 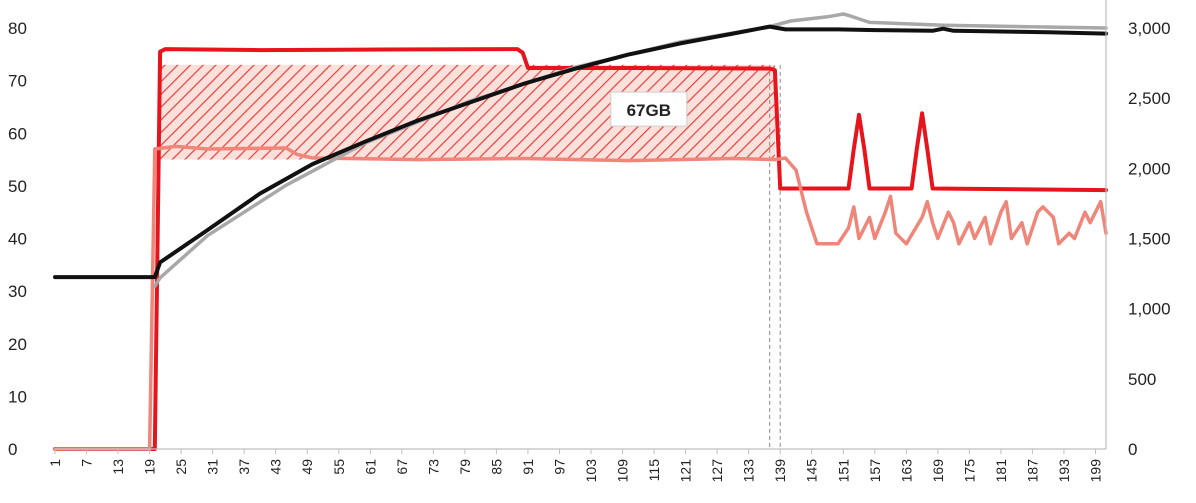 What do you see at coordinates (591, 471) in the screenshot?
I see `x-tick-label: 103` at bounding box center [591, 471].